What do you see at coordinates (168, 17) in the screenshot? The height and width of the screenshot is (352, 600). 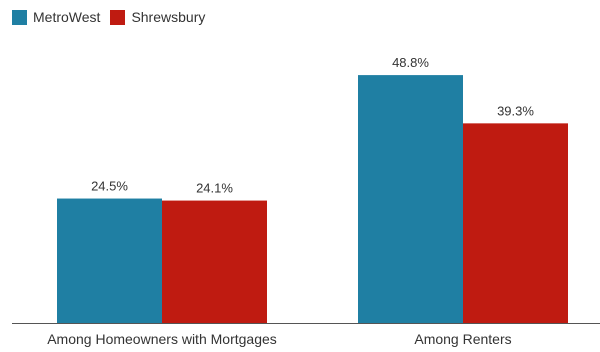 I see `legend-label-shrewsbury: Shrewsbury` at bounding box center [168, 17].